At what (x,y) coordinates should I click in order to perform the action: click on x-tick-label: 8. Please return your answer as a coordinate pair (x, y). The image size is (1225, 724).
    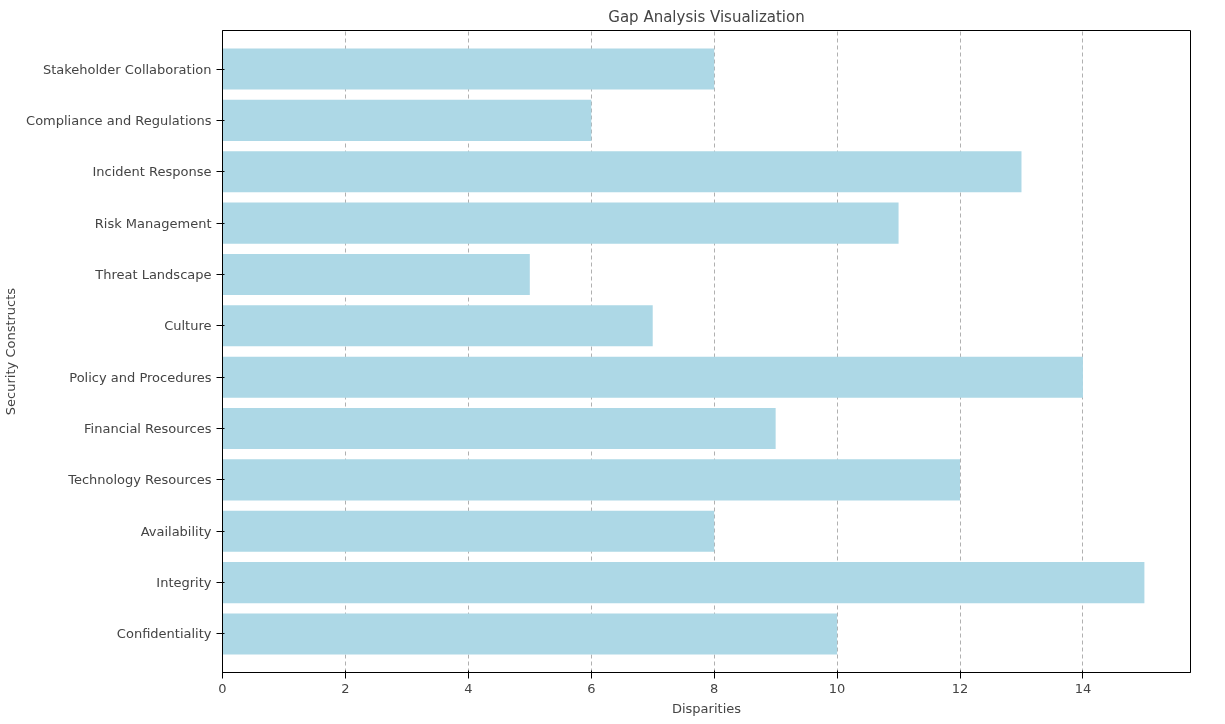
    Looking at the image, I should click on (714, 688).